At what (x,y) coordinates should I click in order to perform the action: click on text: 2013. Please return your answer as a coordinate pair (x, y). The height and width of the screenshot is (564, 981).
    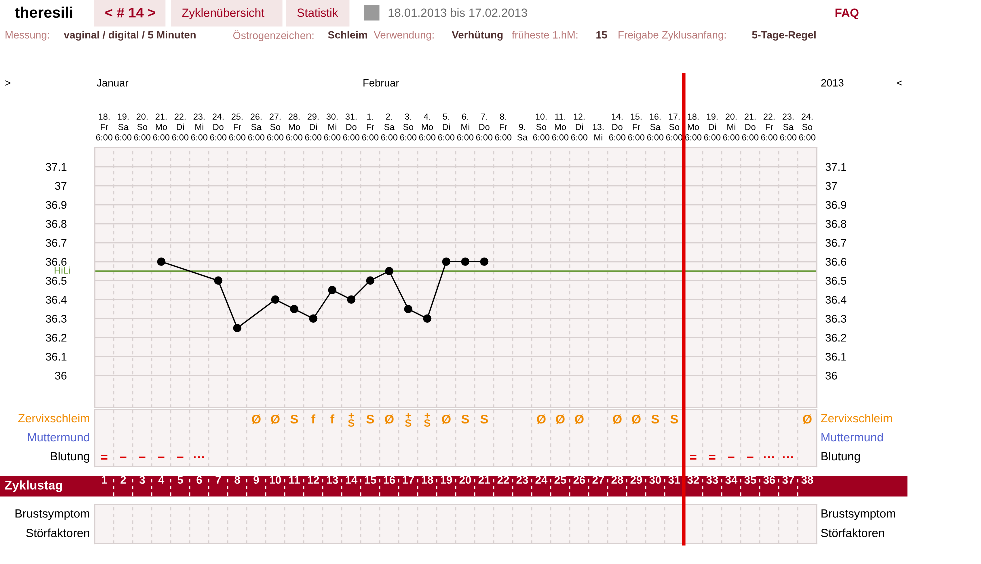
    Looking at the image, I should click on (833, 83).